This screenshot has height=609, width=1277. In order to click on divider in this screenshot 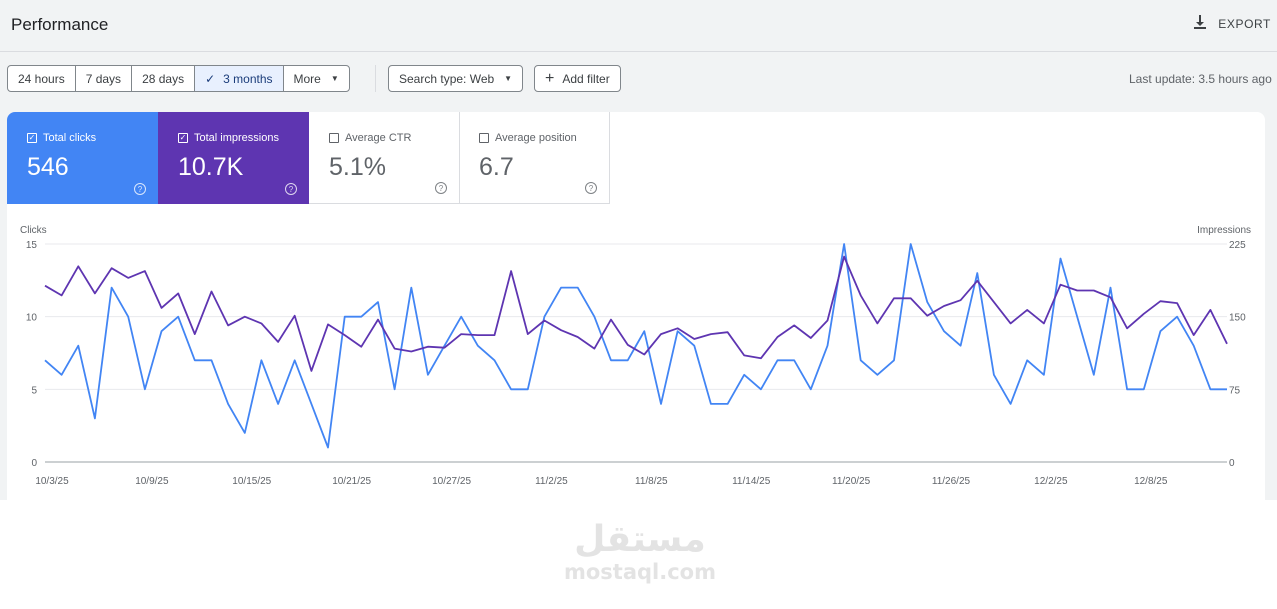, I will do `click(375, 78)`.